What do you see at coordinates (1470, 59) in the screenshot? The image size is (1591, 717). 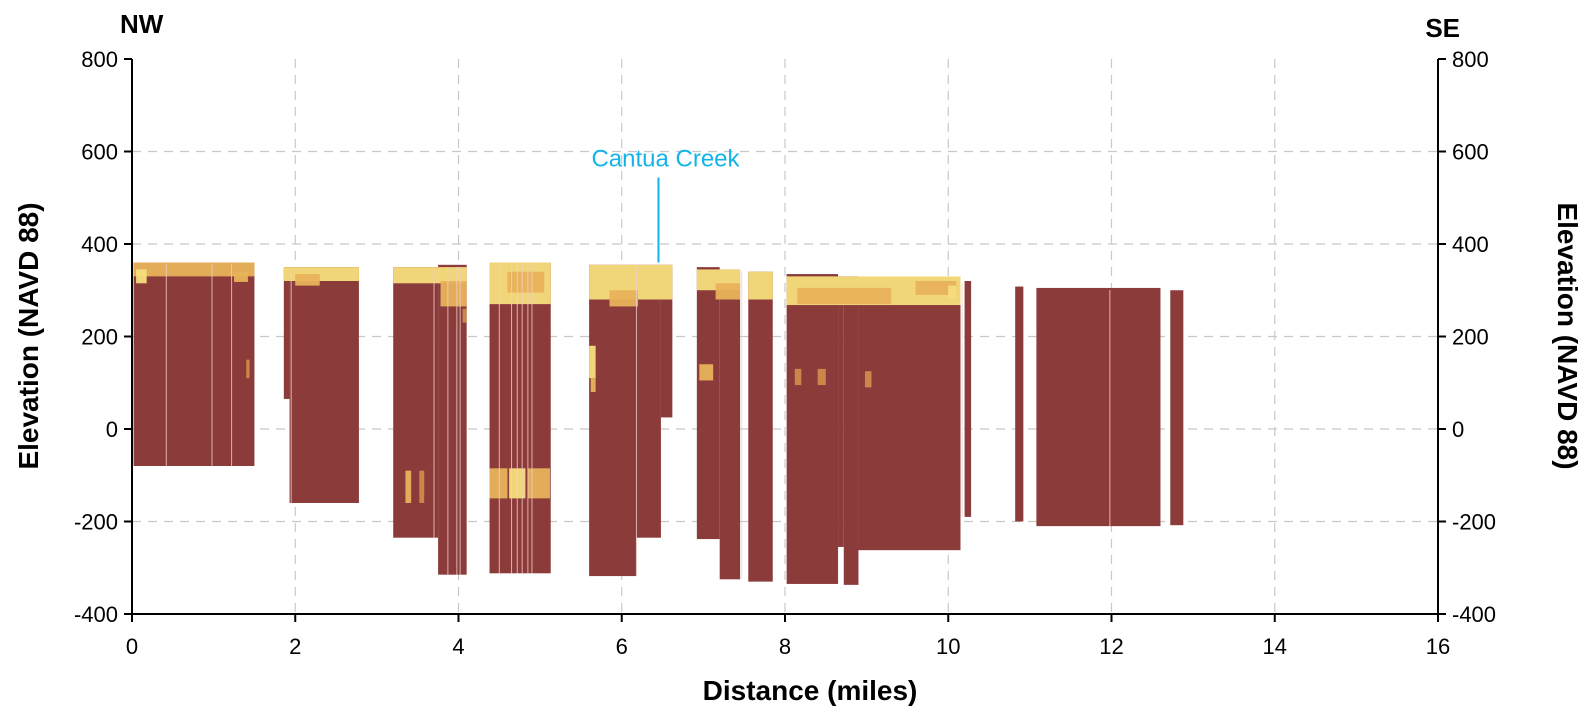 I see `y-tick-label-right: 800` at bounding box center [1470, 59].